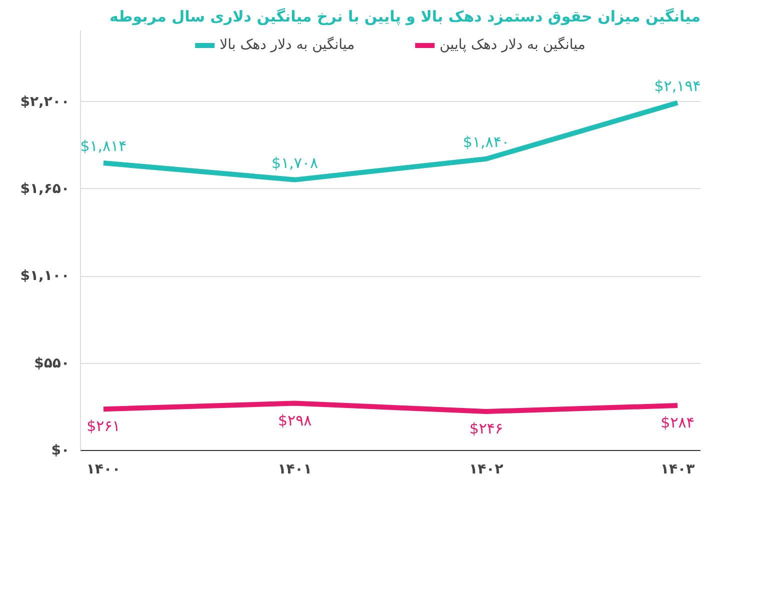 The width and height of the screenshot is (768, 611). I want to click on y-tick-label: $۱,۶۵۰, so click(45, 188).